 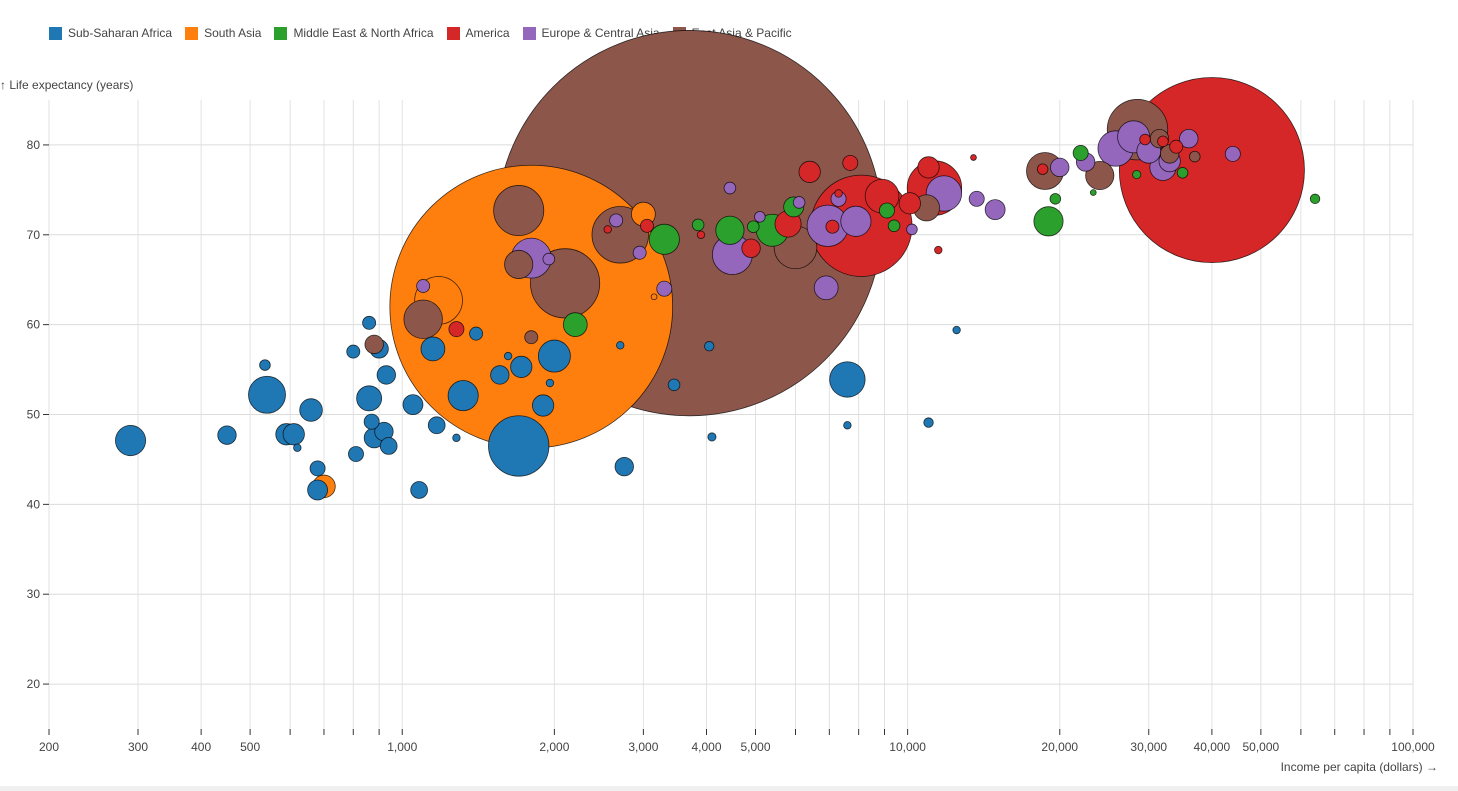 I want to click on legend-label: America, so click(x=487, y=33).